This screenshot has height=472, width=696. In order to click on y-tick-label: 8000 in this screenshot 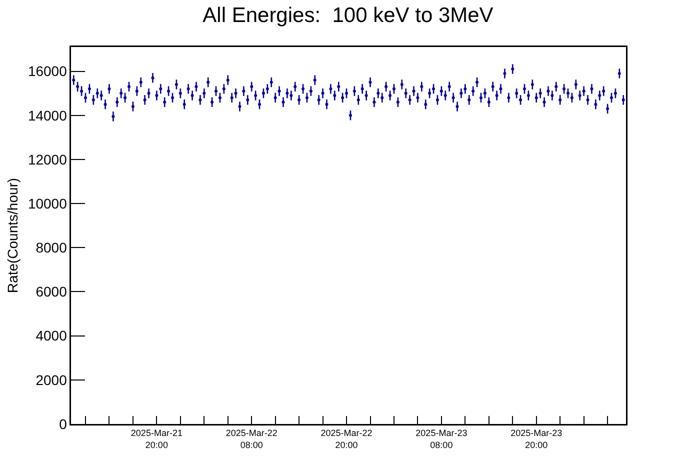, I will do `click(52, 248)`.